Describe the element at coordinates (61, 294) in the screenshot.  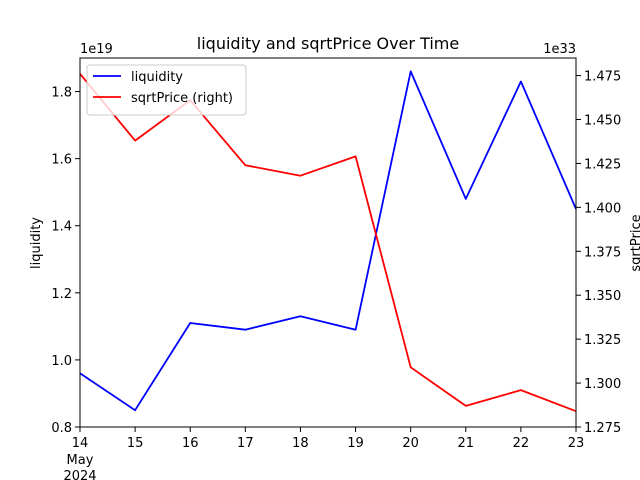
I see `left-y-tick-label: 1.2` at that location.